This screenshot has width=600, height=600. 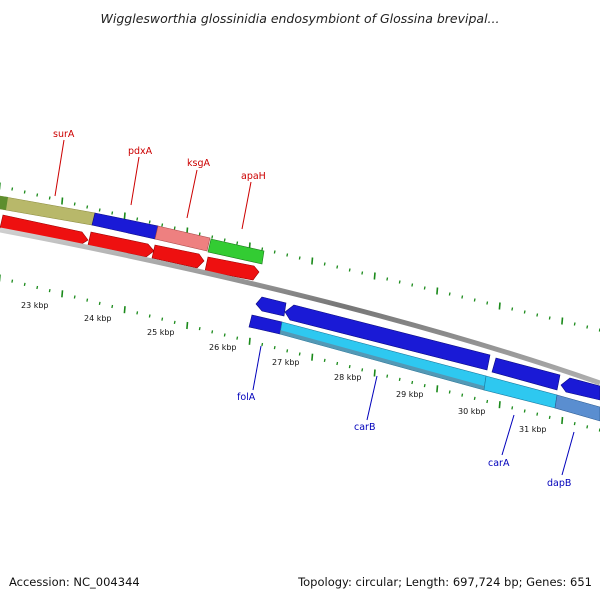 What do you see at coordinates (35, 305) in the screenshot?
I see `kbp-label: 23 kbp` at bounding box center [35, 305].